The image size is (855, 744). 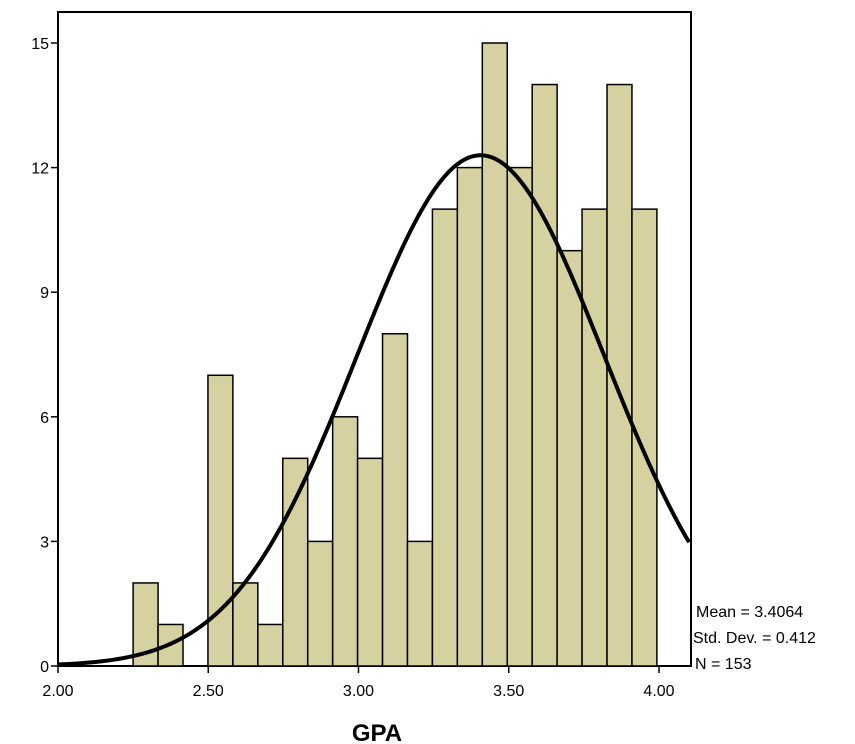 What do you see at coordinates (44, 542) in the screenshot?
I see `y-tick-label-1: 3` at bounding box center [44, 542].